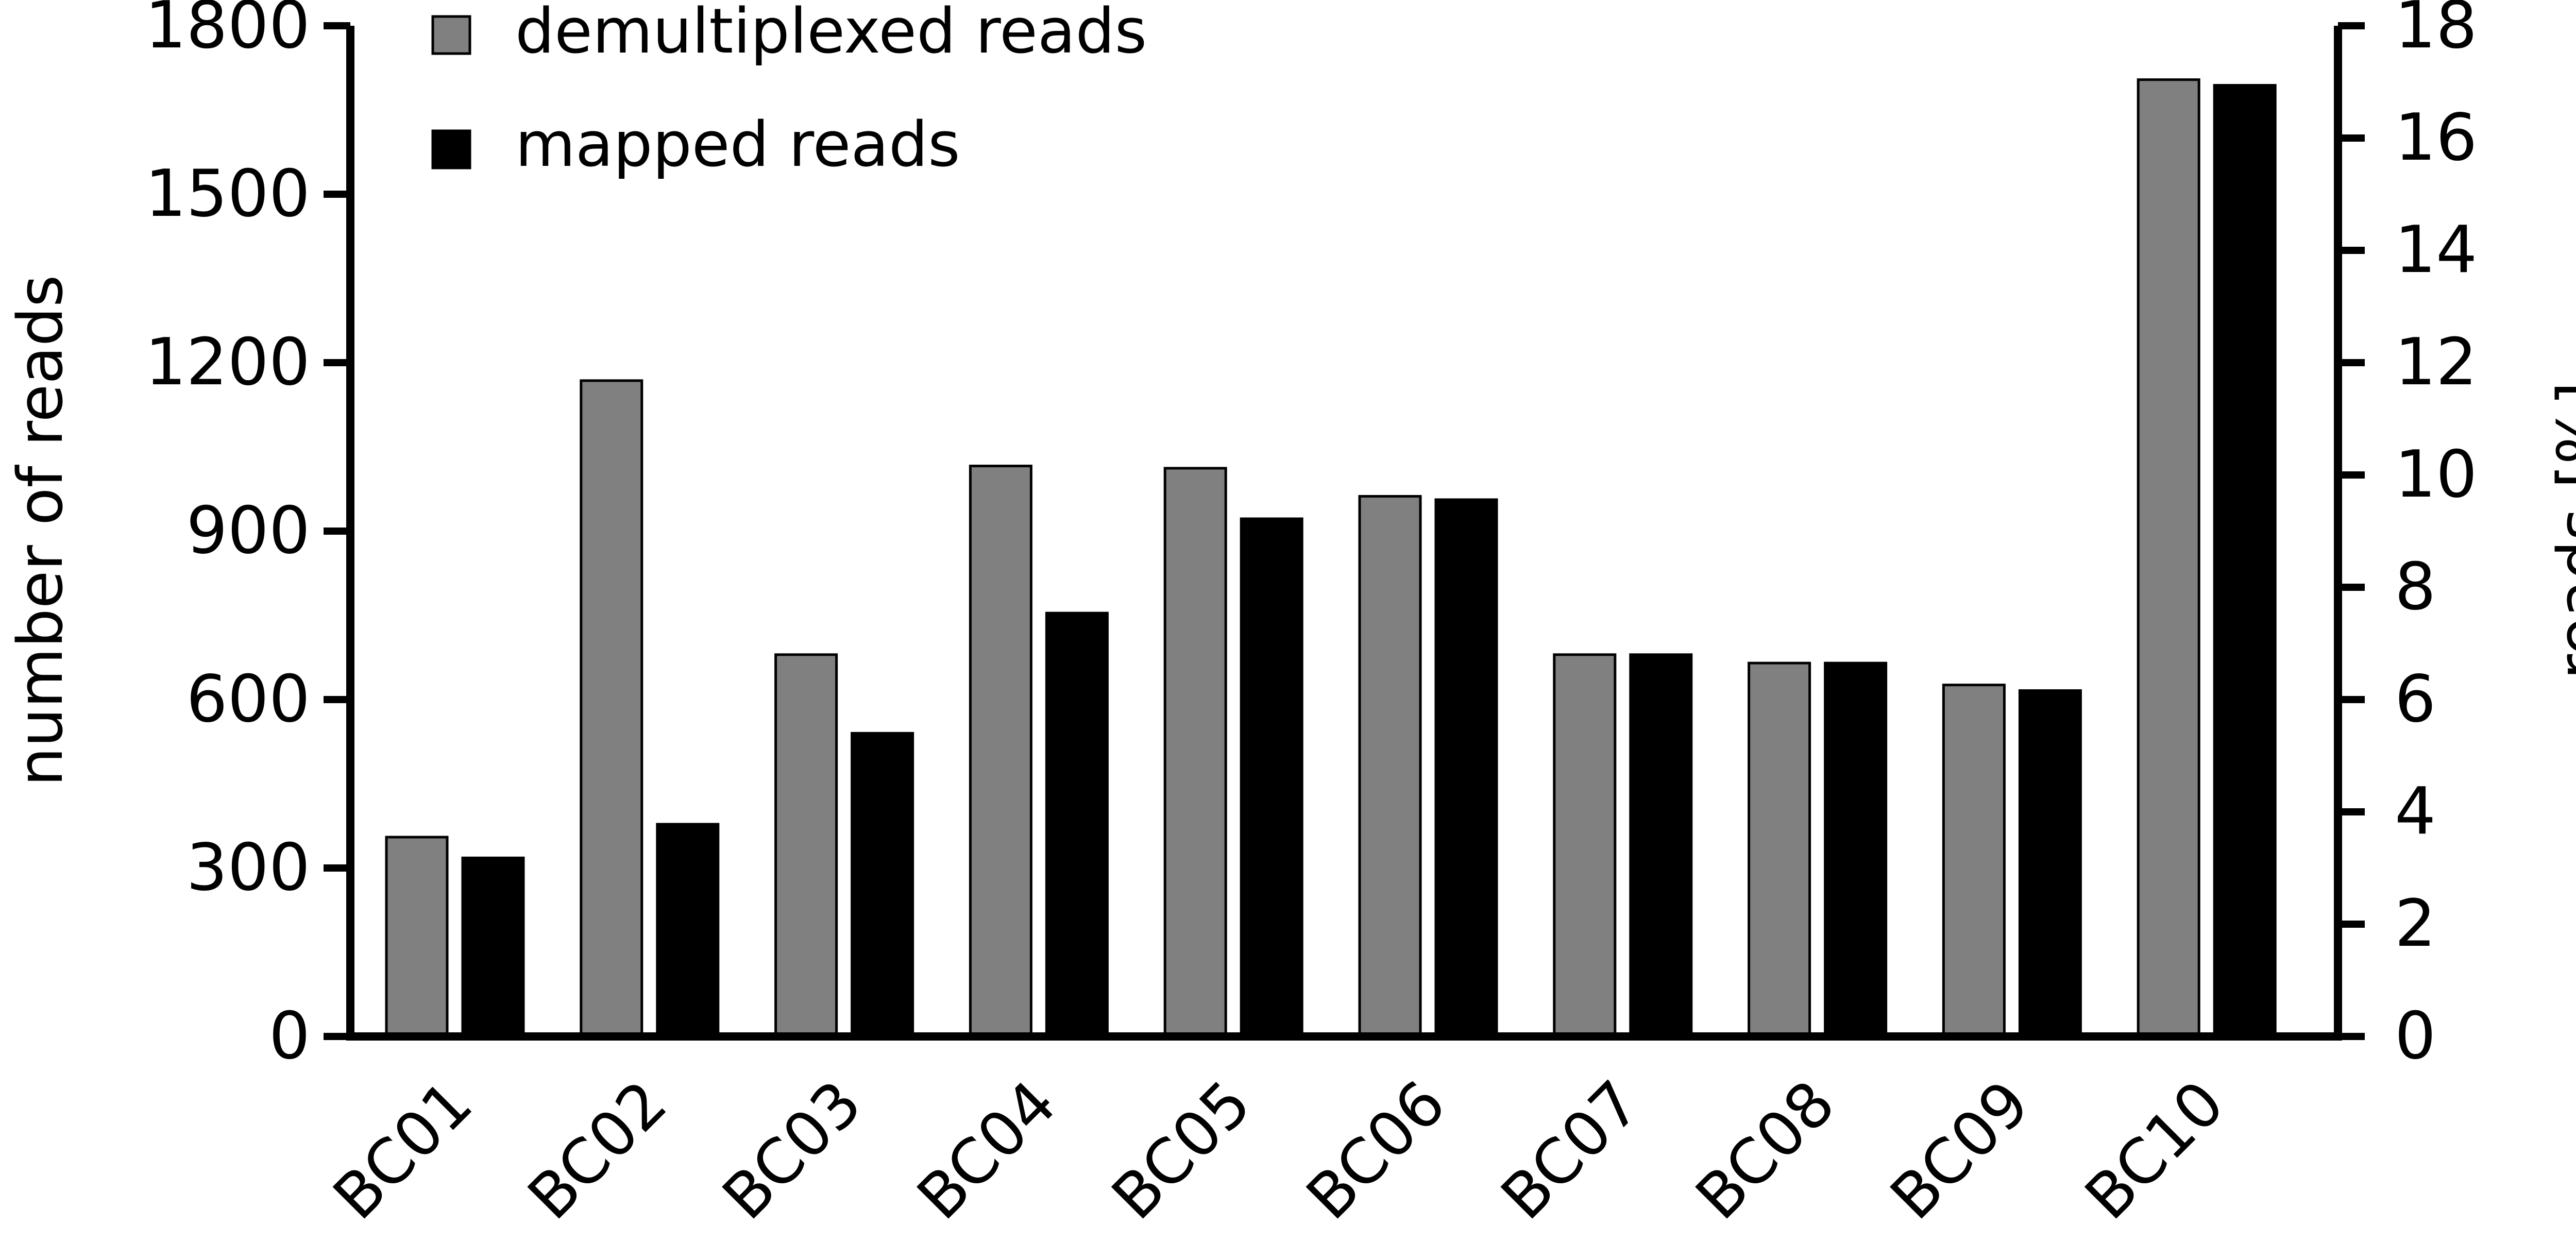  I want to click on right-tick-label: 18, so click(2436, 31).